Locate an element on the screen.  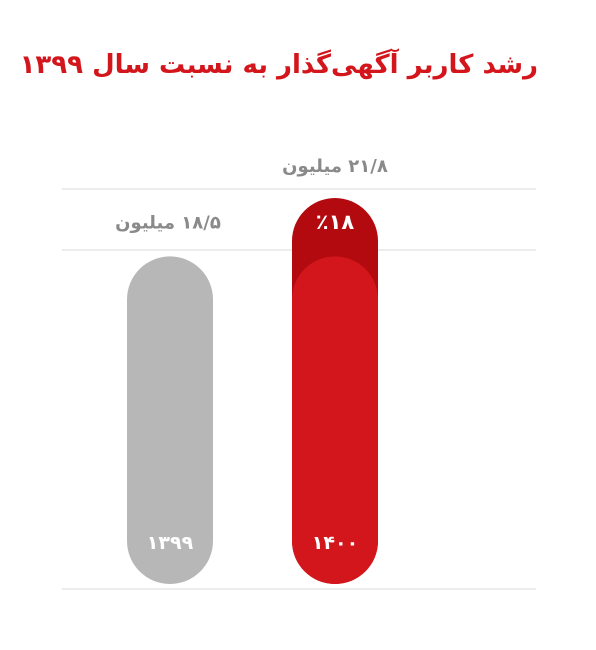
value-label-1399: ۱۸/۵ میلیون is located at coordinates (168, 222).